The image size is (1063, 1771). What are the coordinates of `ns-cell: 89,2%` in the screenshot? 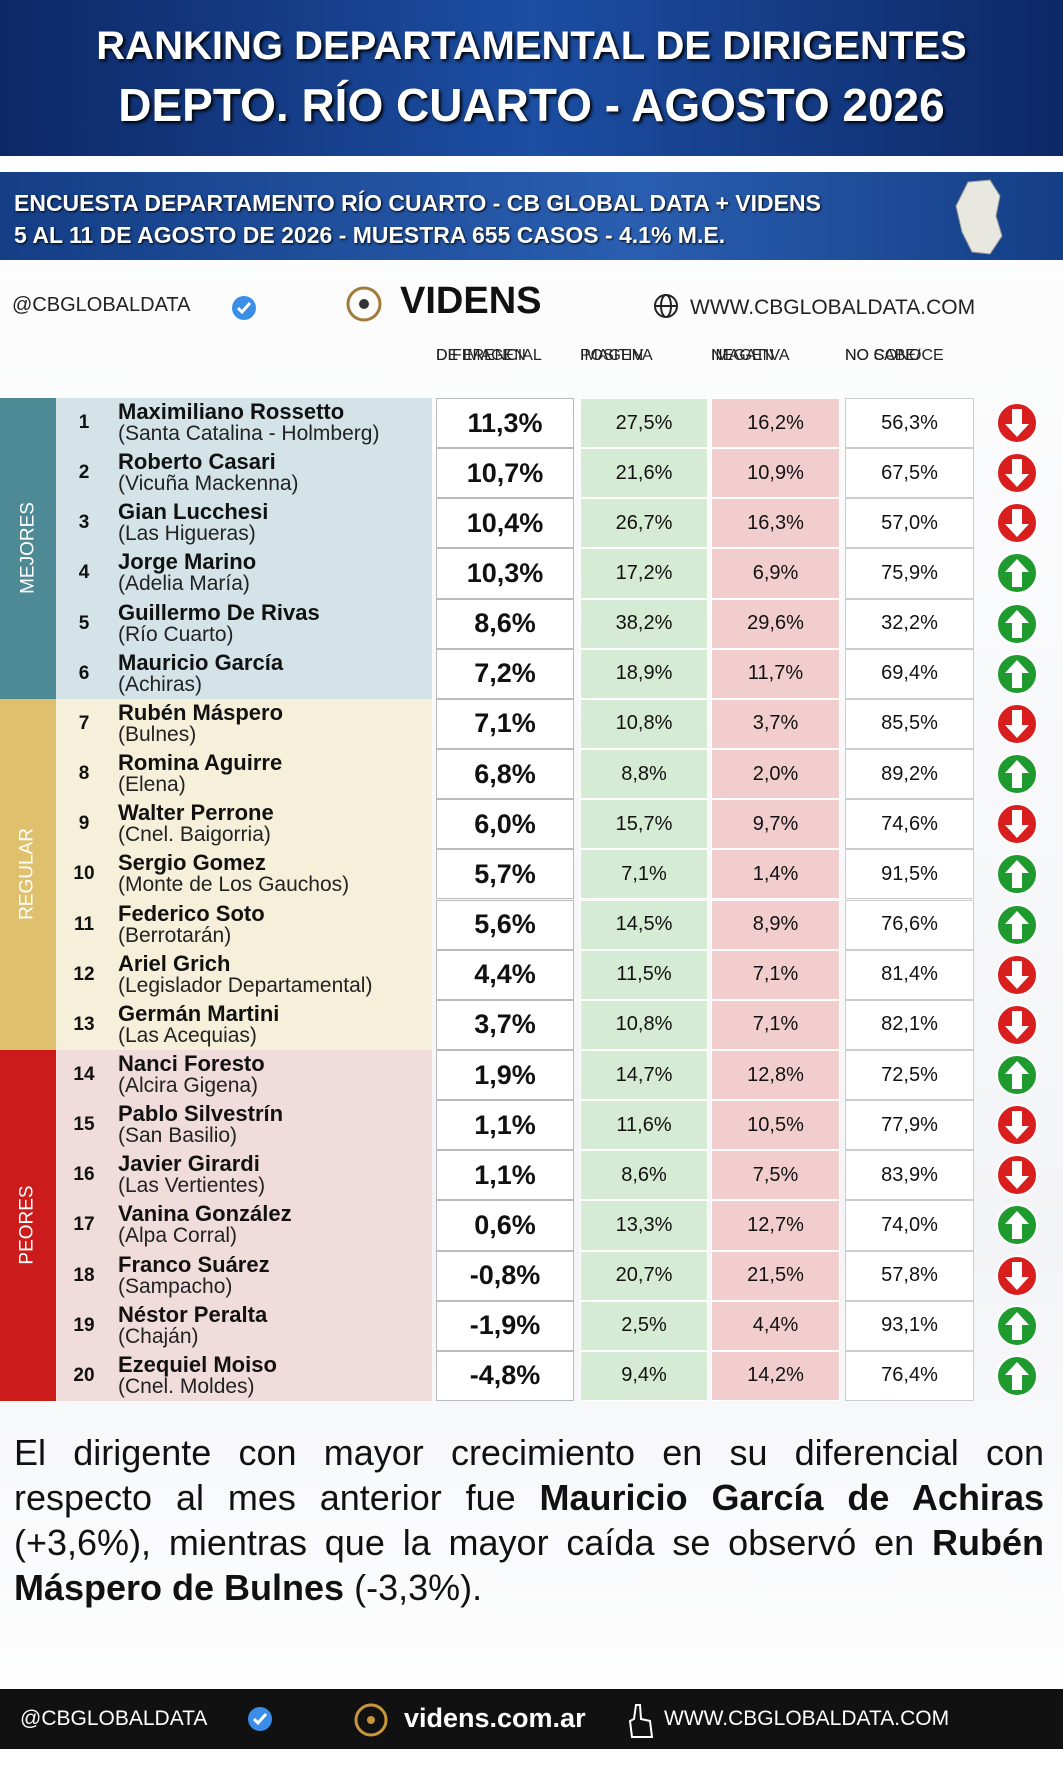 It's located at (909, 774).